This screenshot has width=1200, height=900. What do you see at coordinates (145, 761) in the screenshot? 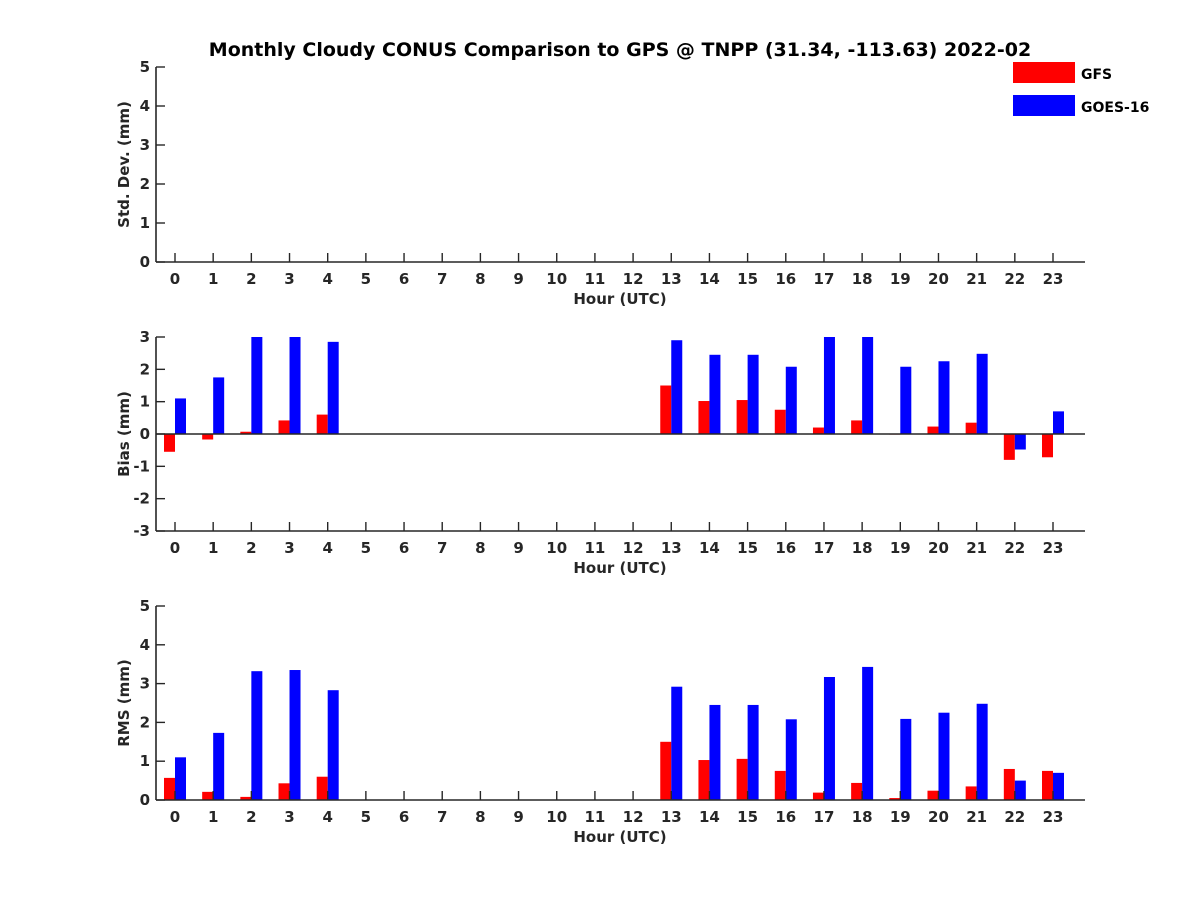
I see `y-tick-label: 1` at bounding box center [145, 761].